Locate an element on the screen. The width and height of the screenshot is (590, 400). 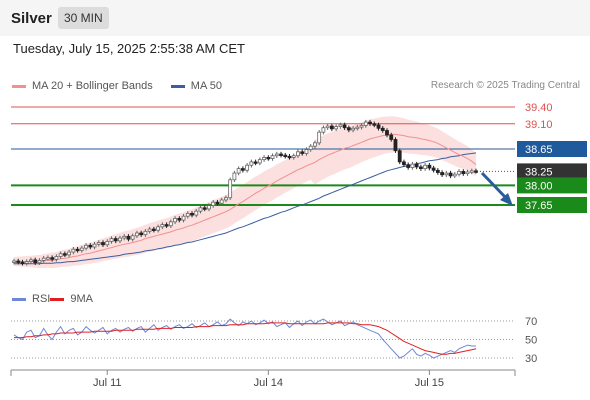
rsi-legend: RSI 9MA is located at coordinates (52, 299).